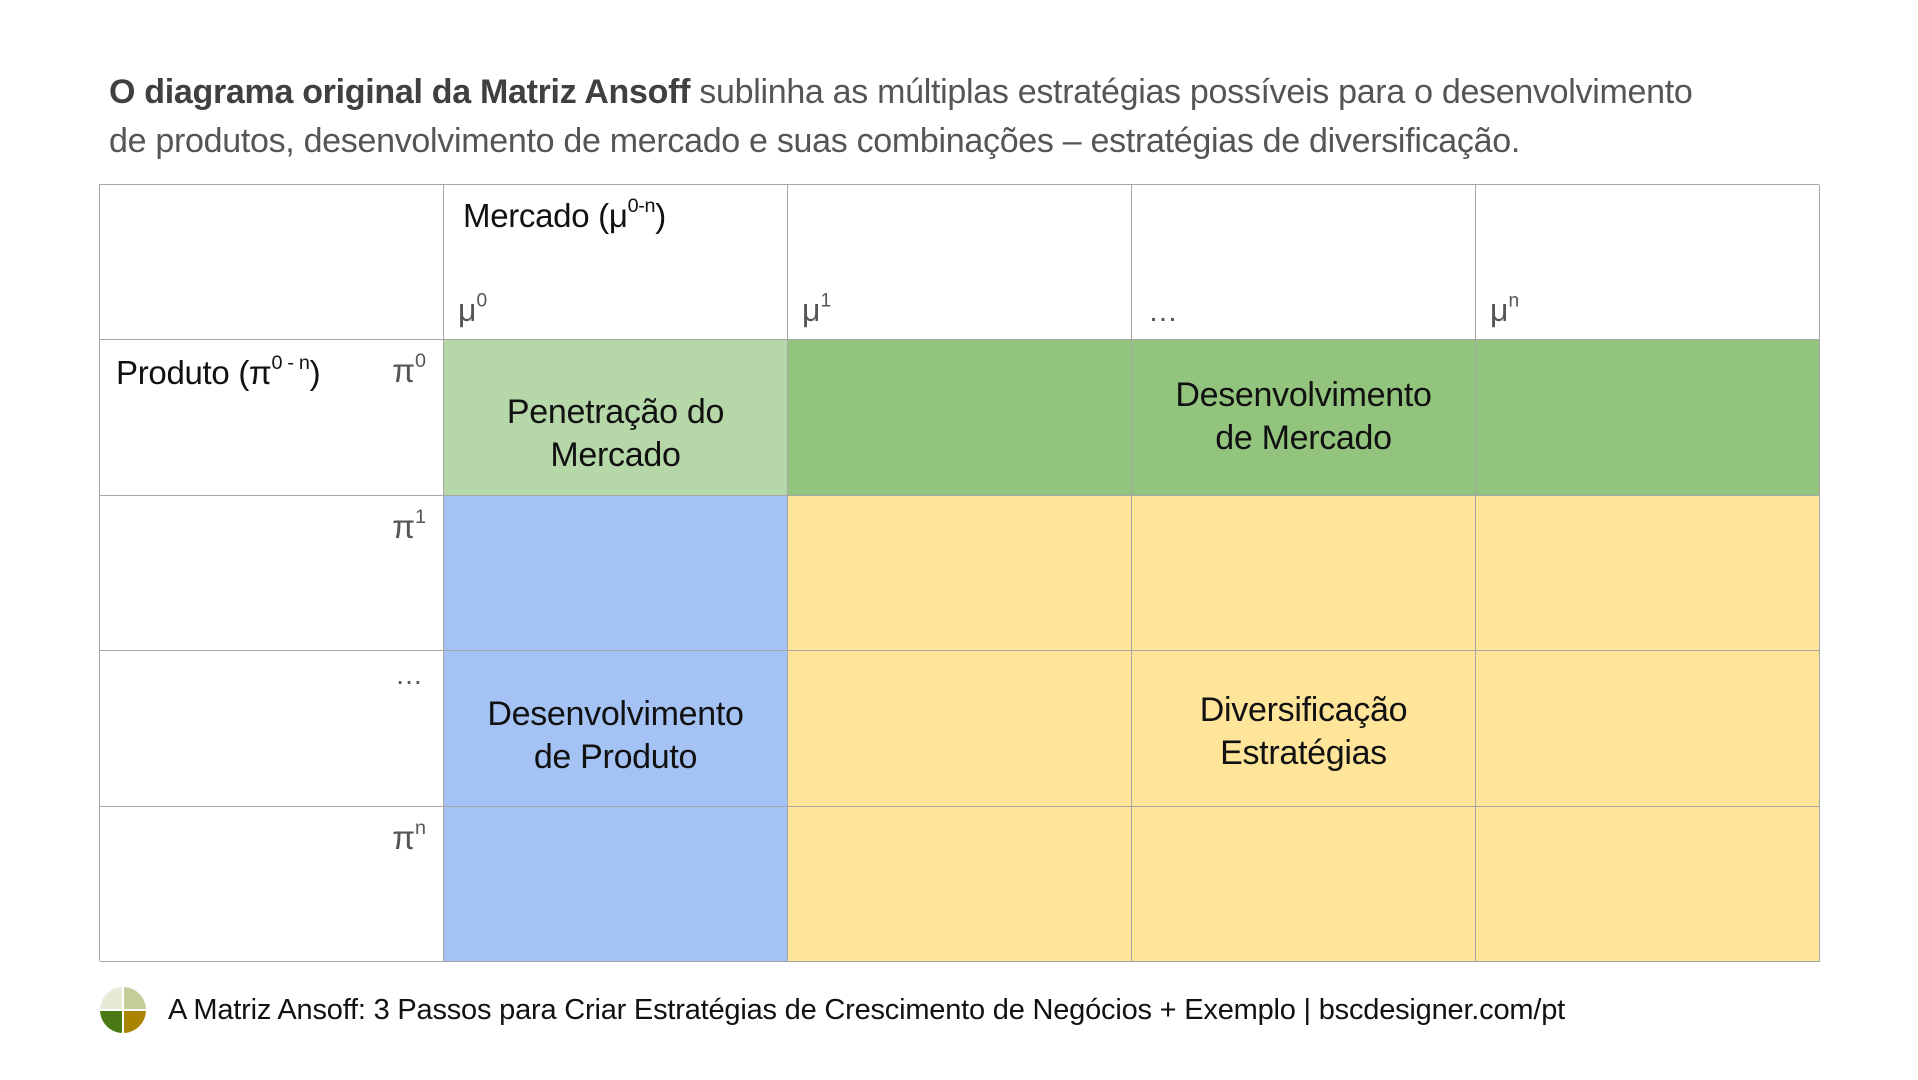 This screenshot has height=1080, width=1918. What do you see at coordinates (564, 214) in the screenshot?
I see `market-axis-label: Mercado (μ0-n)` at bounding box center [564, 214].